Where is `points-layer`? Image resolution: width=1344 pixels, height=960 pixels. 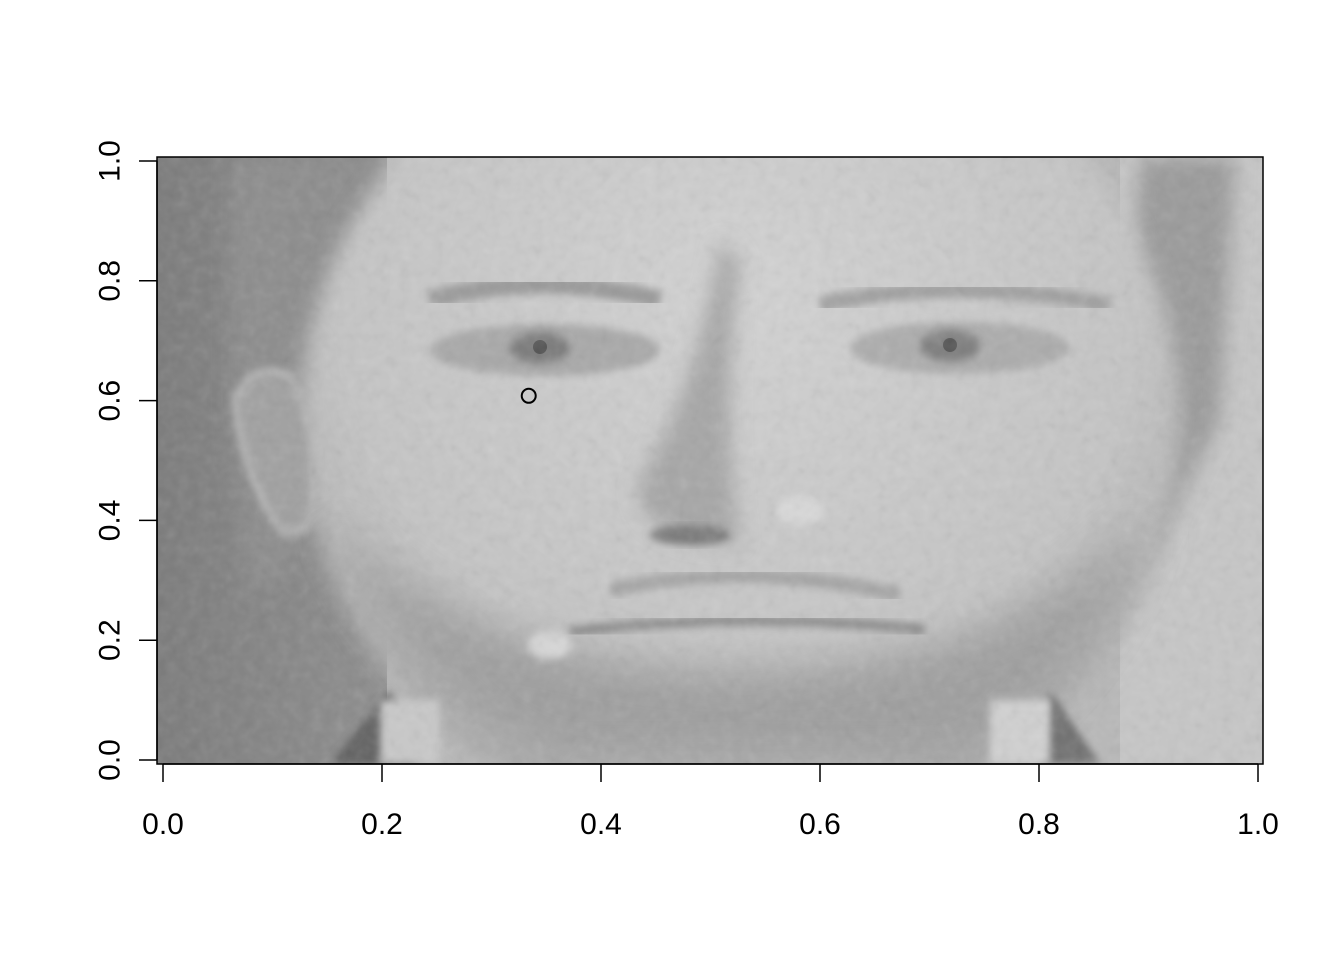 points-layer is located at coordinates (528, 395).